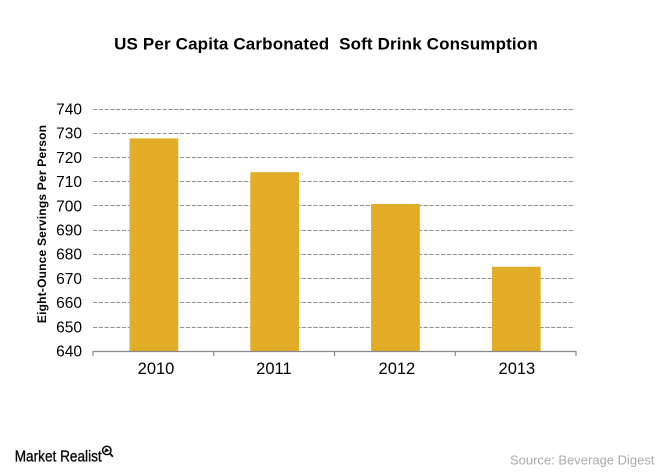  I want to click on svg-text:Eight-Ounce Servings Per Perso: Eight-Ounce Servings Per Person, so click(42, 224).